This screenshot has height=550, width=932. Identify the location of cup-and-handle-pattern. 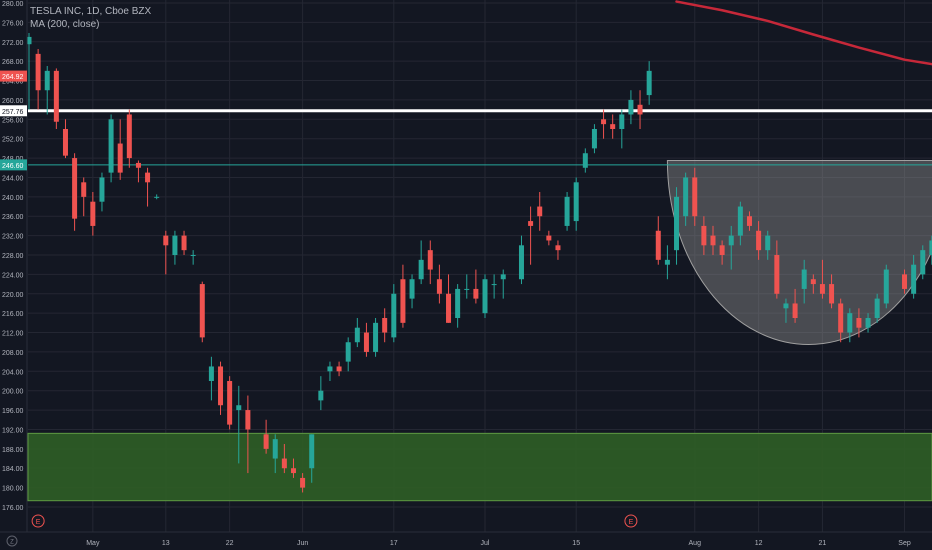
(799, 253).